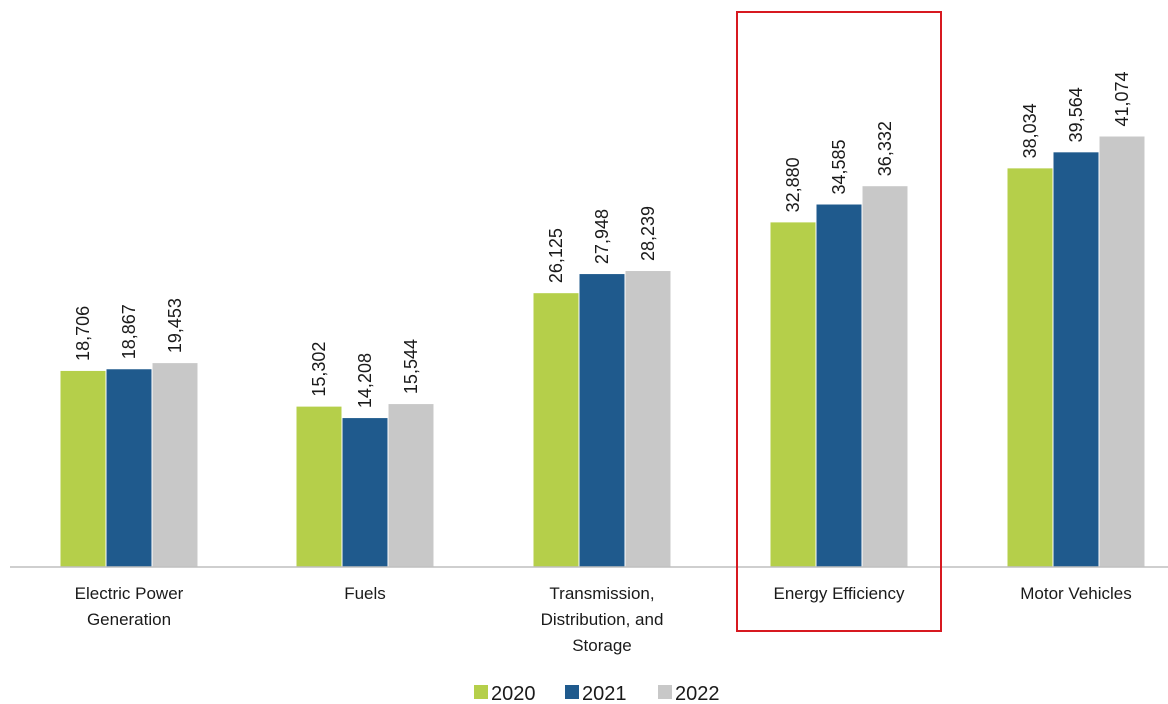 This screenshot has width=1168, height=704. I want to click on category-label-4: Motor Vehicles, so click(1076, 593).